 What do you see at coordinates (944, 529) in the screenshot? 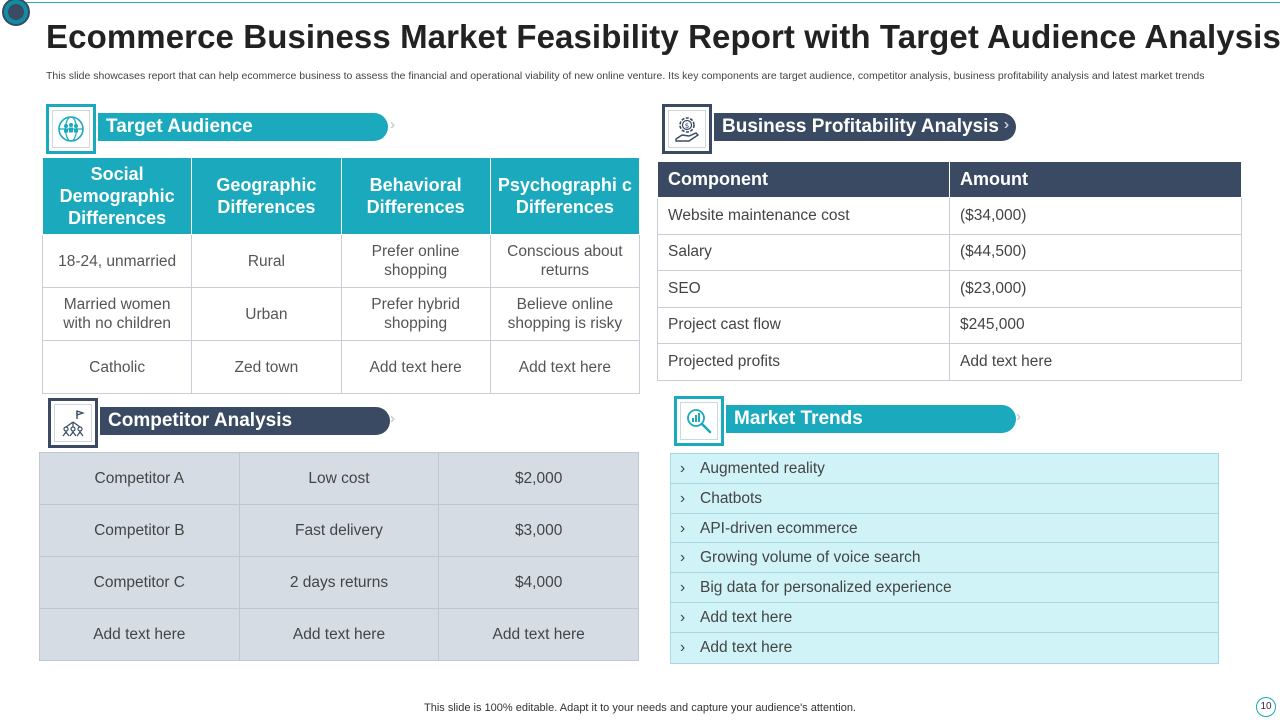
I see `list-item: › API-driven ecommerce` at bounding box center [944, 529].